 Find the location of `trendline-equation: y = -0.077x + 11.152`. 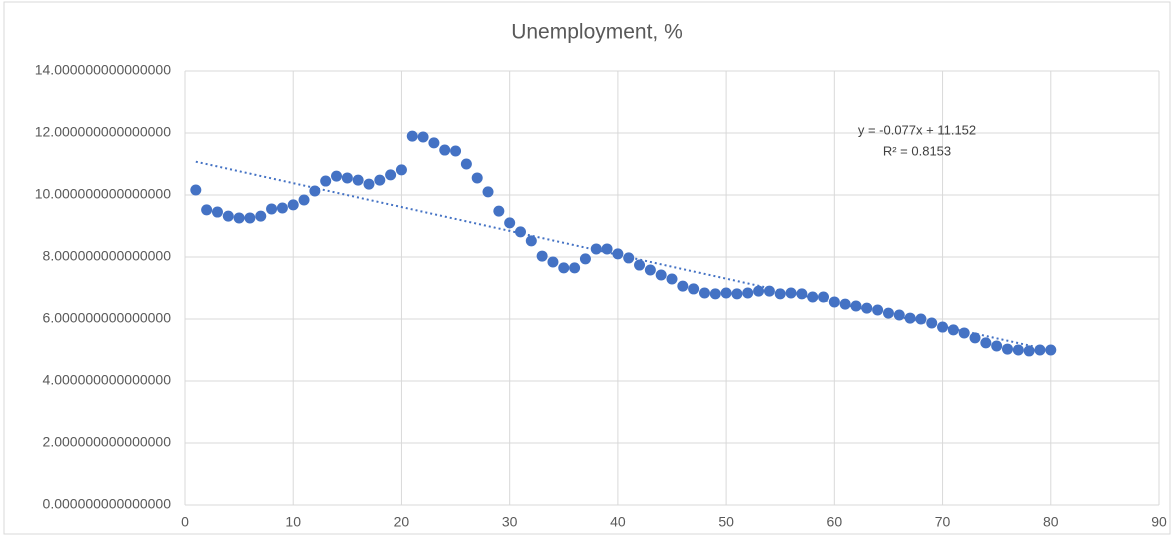

trendline-equation: y = -0.077x + 11.152 is located at coordinates (917, 129).